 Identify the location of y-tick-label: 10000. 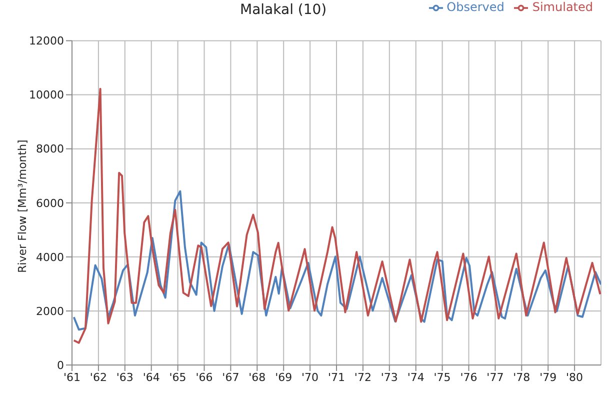
(46, 95).